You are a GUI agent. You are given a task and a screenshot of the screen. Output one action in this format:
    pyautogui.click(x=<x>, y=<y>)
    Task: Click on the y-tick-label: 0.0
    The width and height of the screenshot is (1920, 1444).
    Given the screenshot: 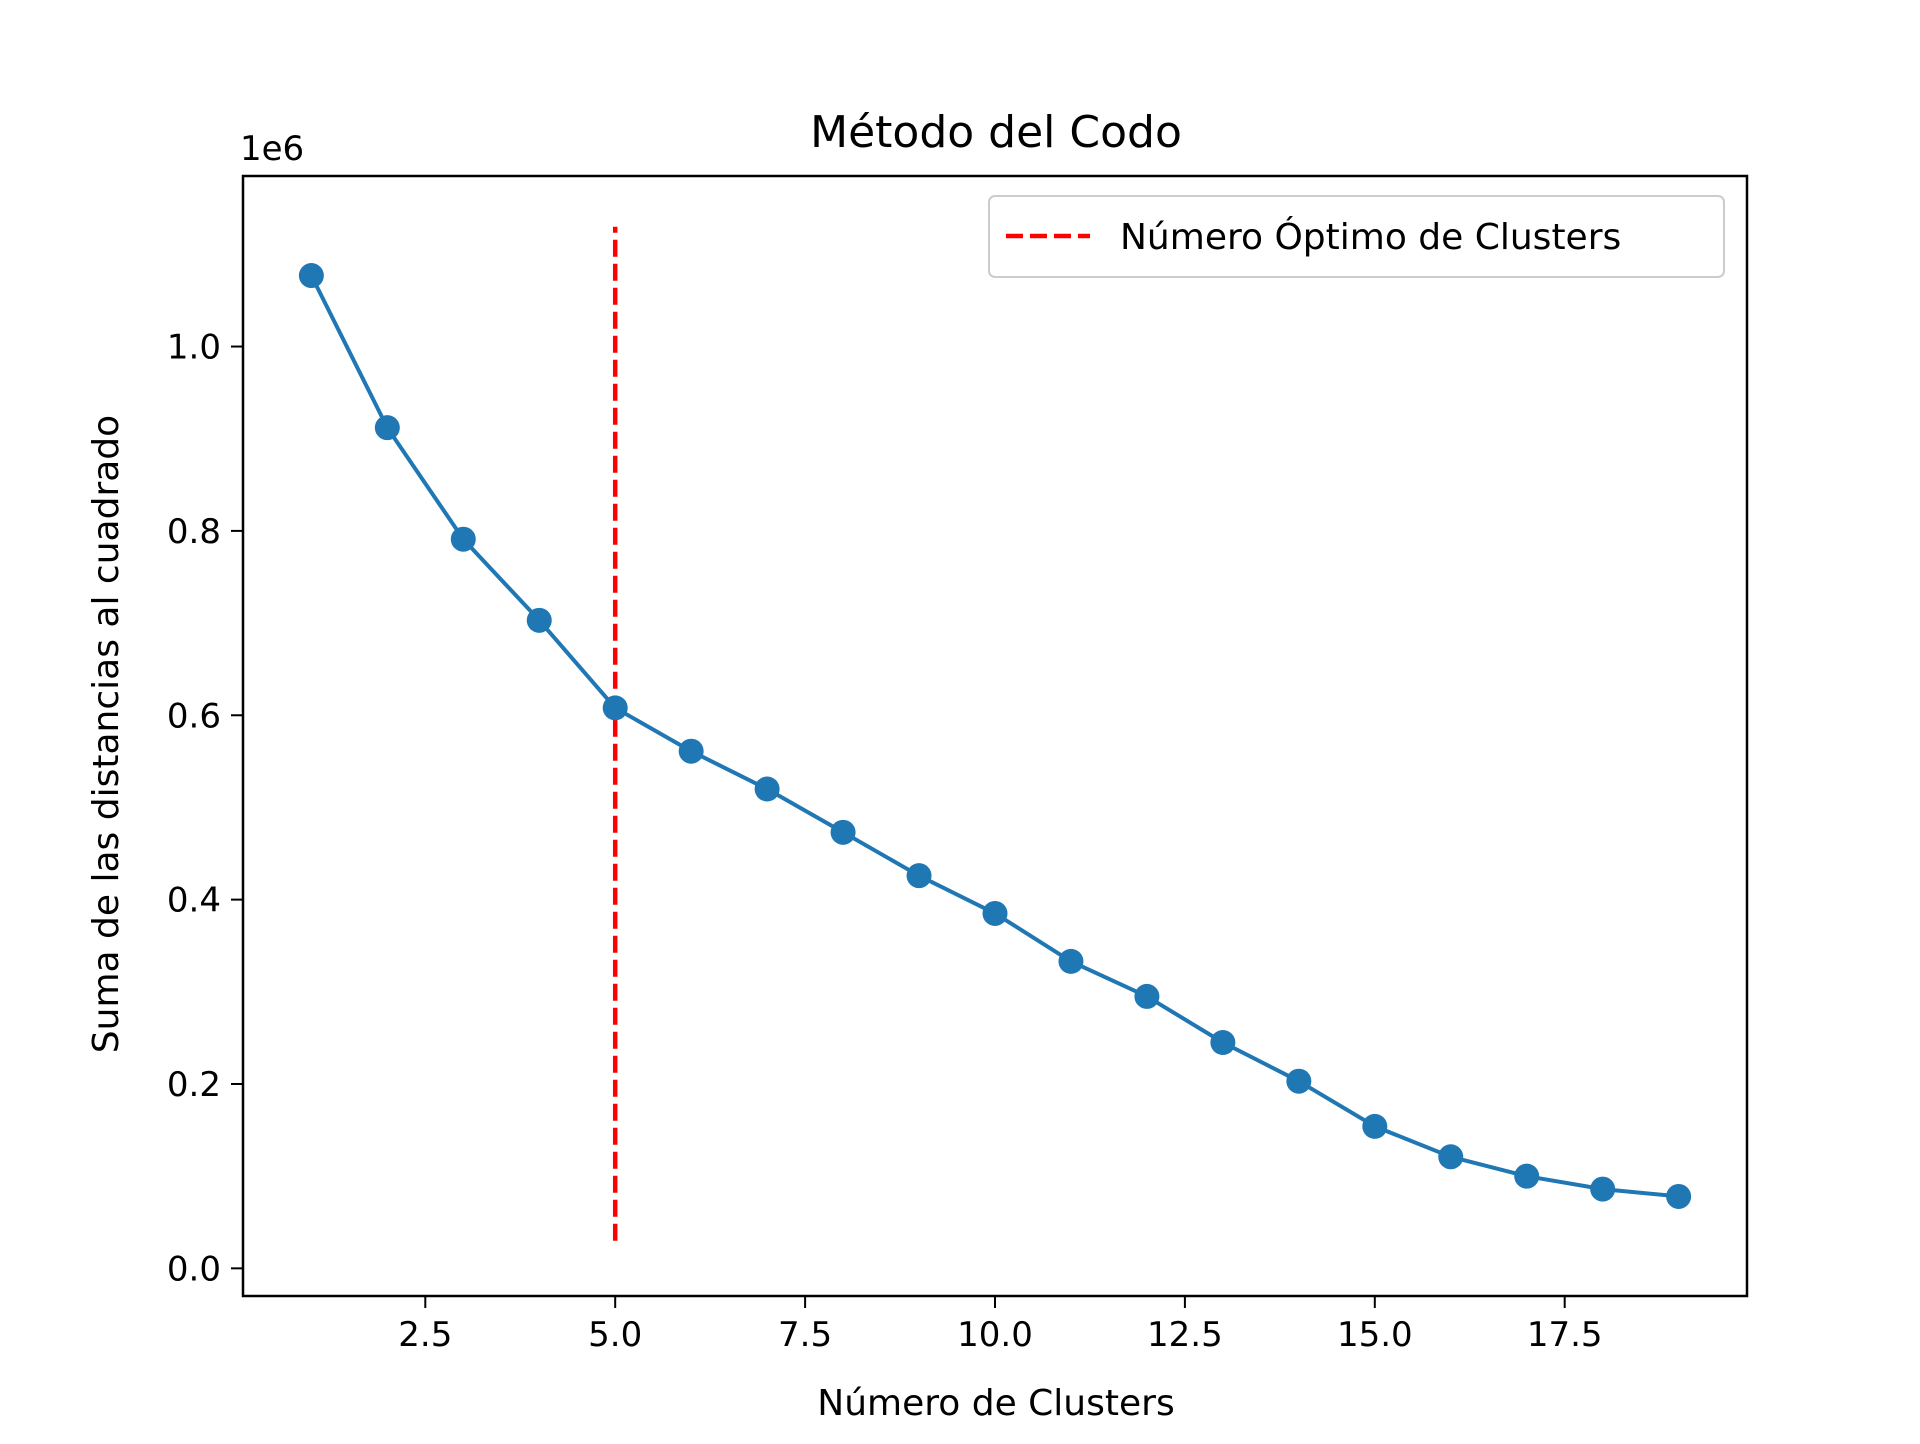 What is the action you would take?
    pyautogui.click(x=194, y=1269)
    